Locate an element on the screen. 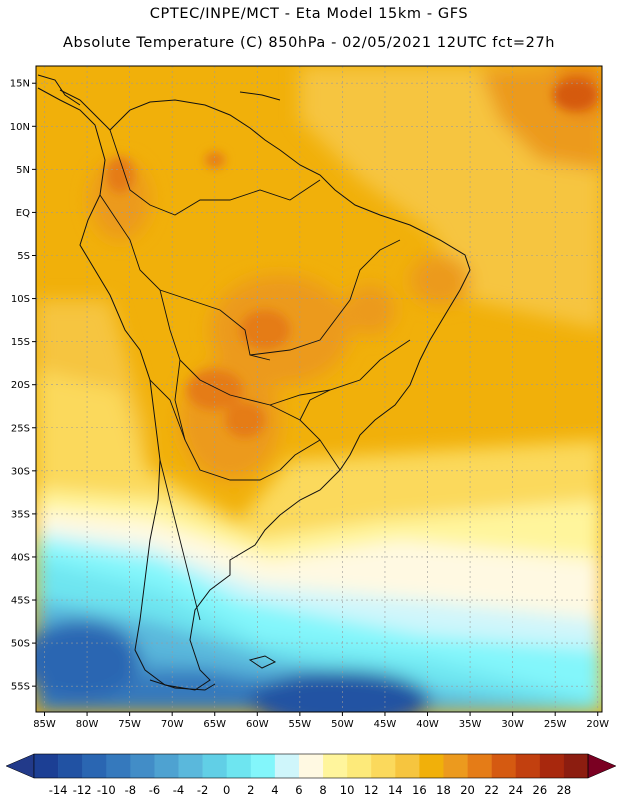  lat-label: EQ is located at coordinates (23, 213).